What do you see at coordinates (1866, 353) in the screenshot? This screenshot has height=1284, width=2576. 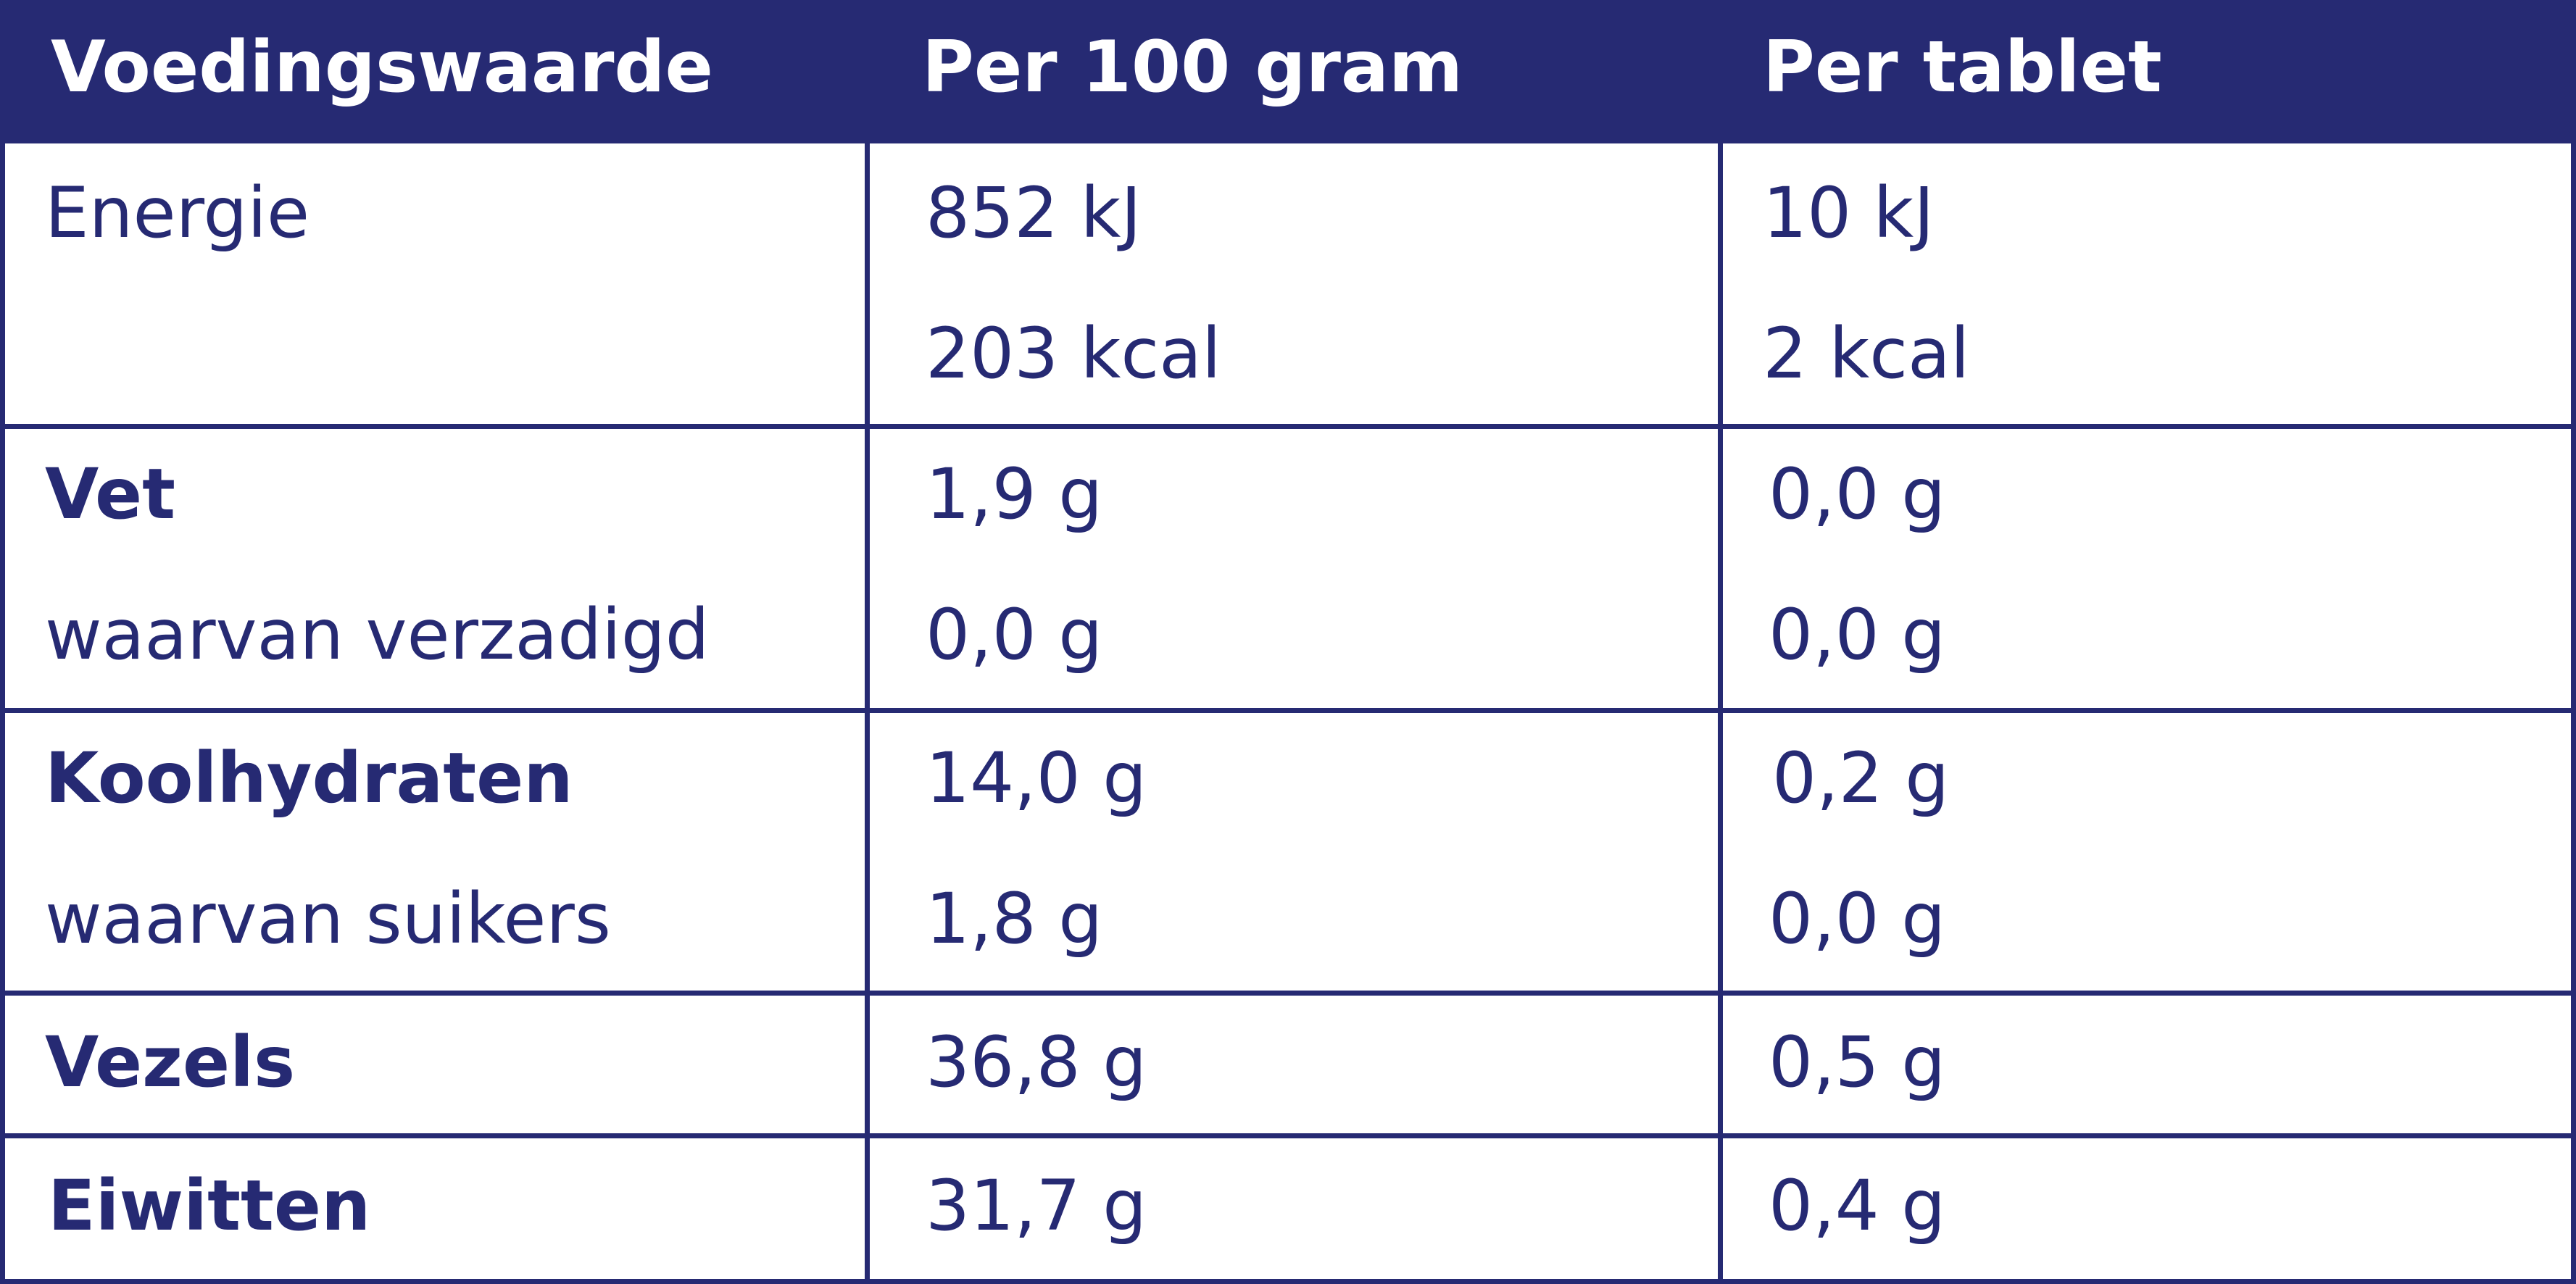 I see `value-per-tablet: 2 kcal` at bounding box center [1866, 353].